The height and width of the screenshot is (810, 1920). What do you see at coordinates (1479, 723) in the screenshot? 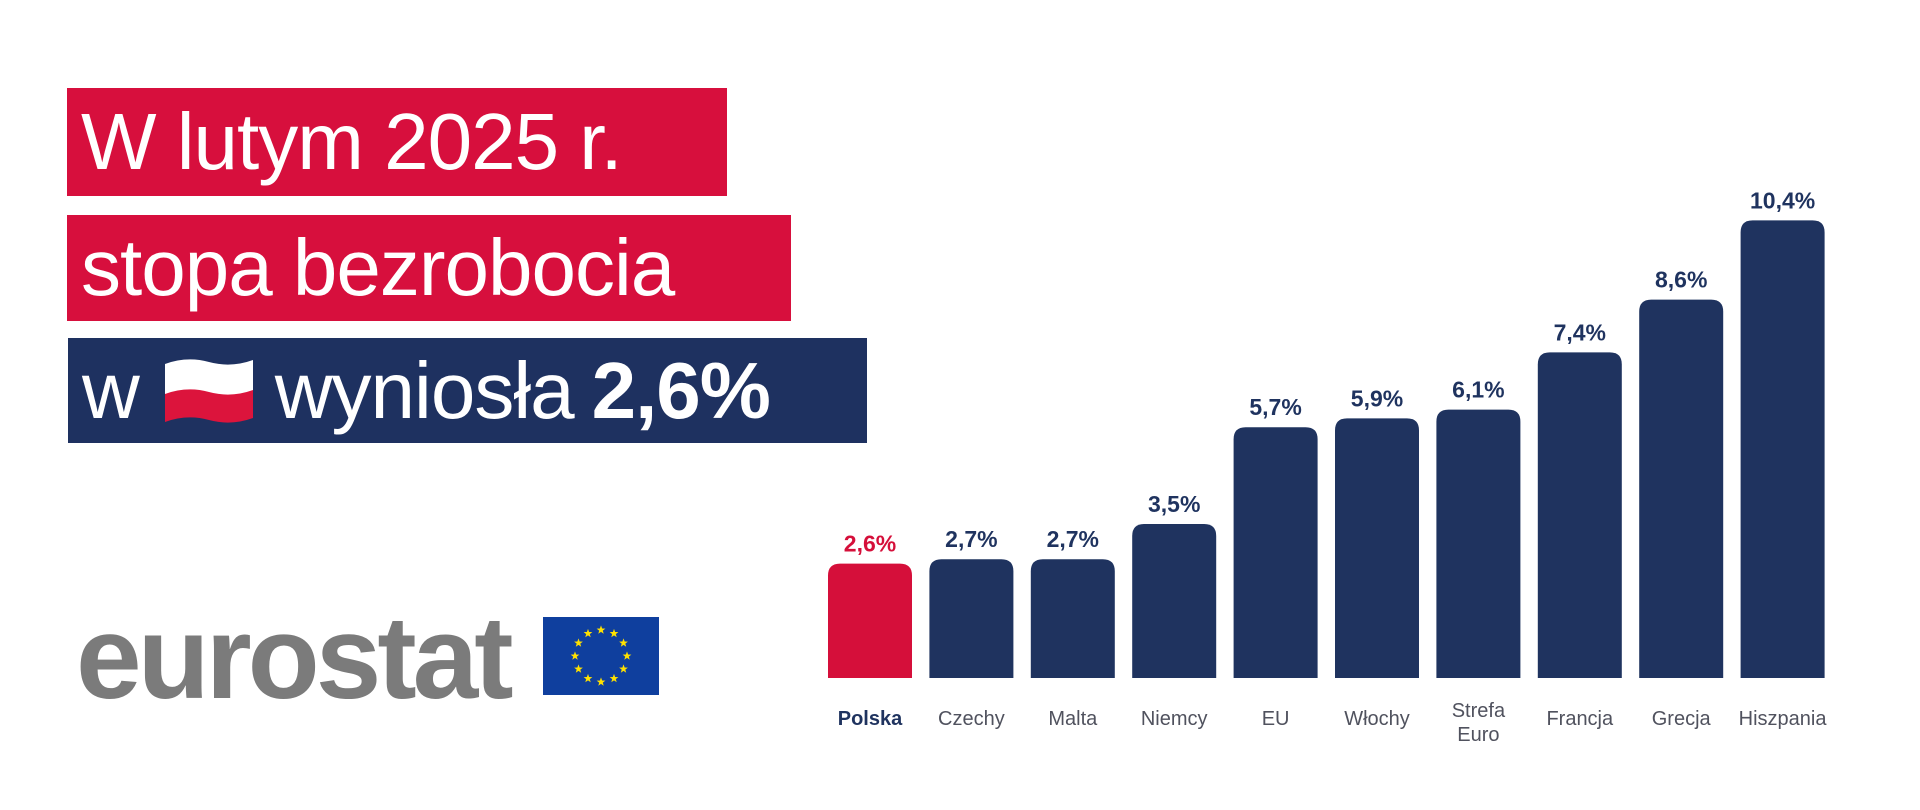
I see `category-label: Strefa Euro` at bounding box center [1479, 723].